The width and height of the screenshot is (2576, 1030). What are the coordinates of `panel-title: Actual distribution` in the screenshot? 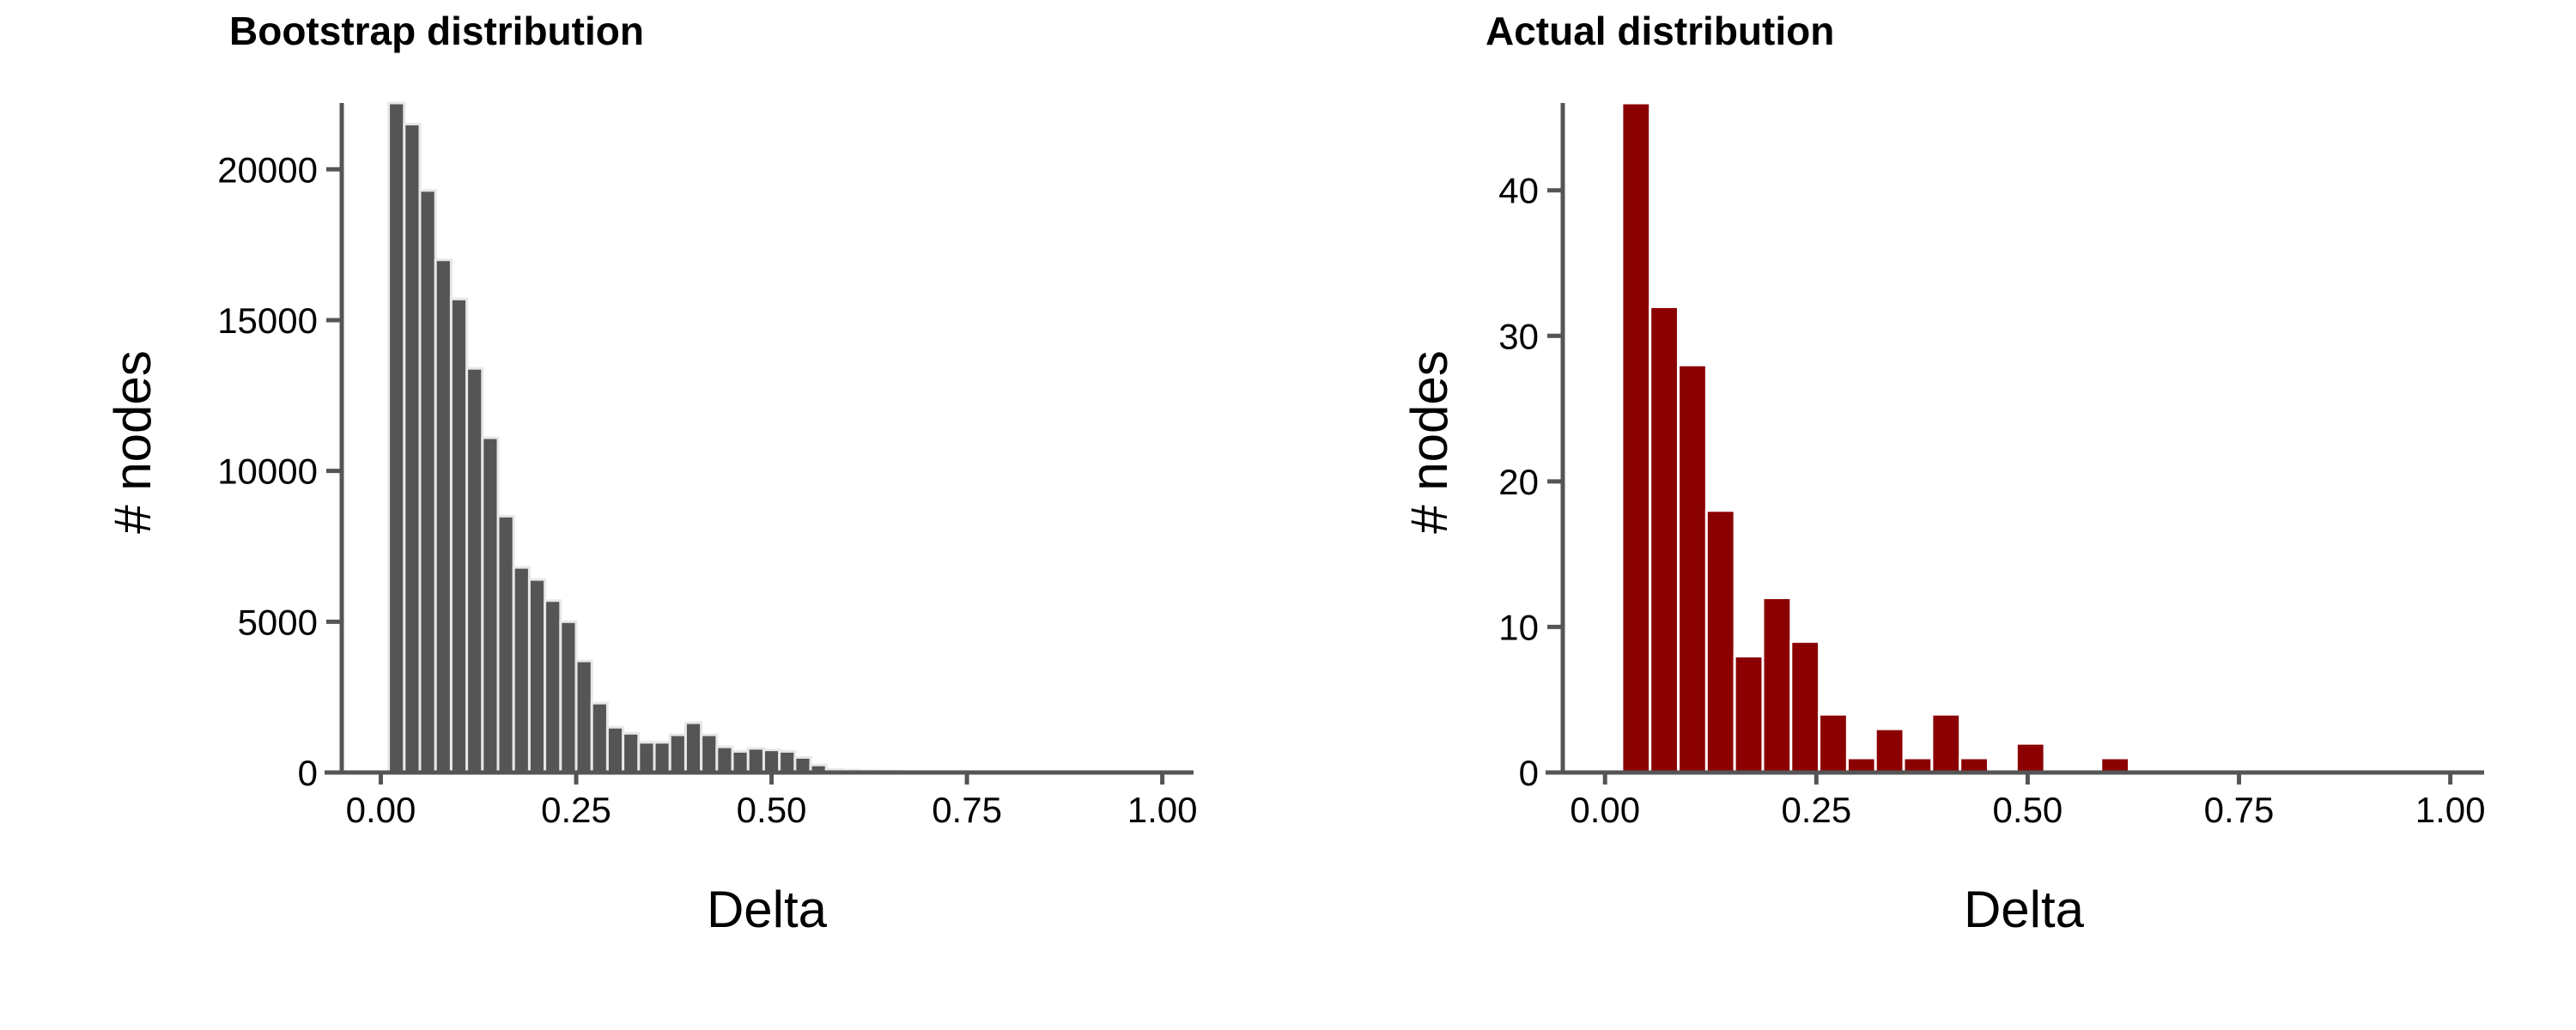 It's located at (1660, 31).